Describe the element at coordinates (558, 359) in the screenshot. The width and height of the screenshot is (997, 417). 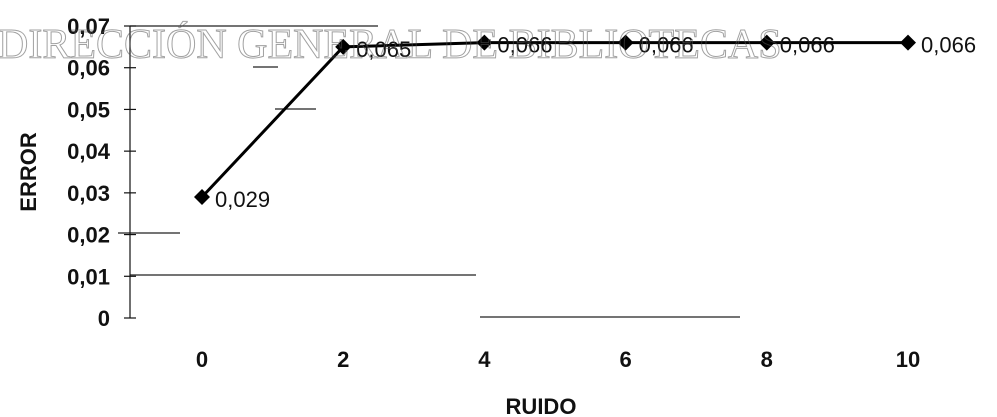
I see `x-axis-ticks: 0 2 4 6 8 10` at that location.